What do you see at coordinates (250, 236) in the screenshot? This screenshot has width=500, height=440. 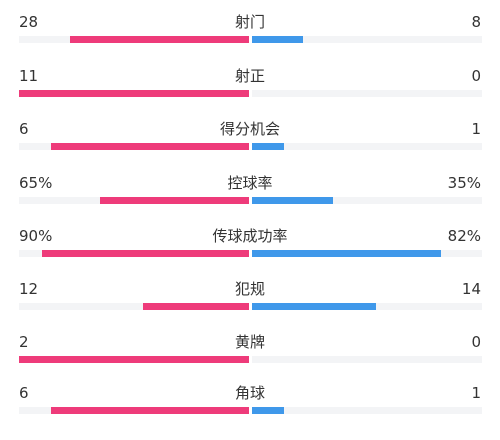 I see `stat-label: 传球成功率` at bounding box center [250, 236].